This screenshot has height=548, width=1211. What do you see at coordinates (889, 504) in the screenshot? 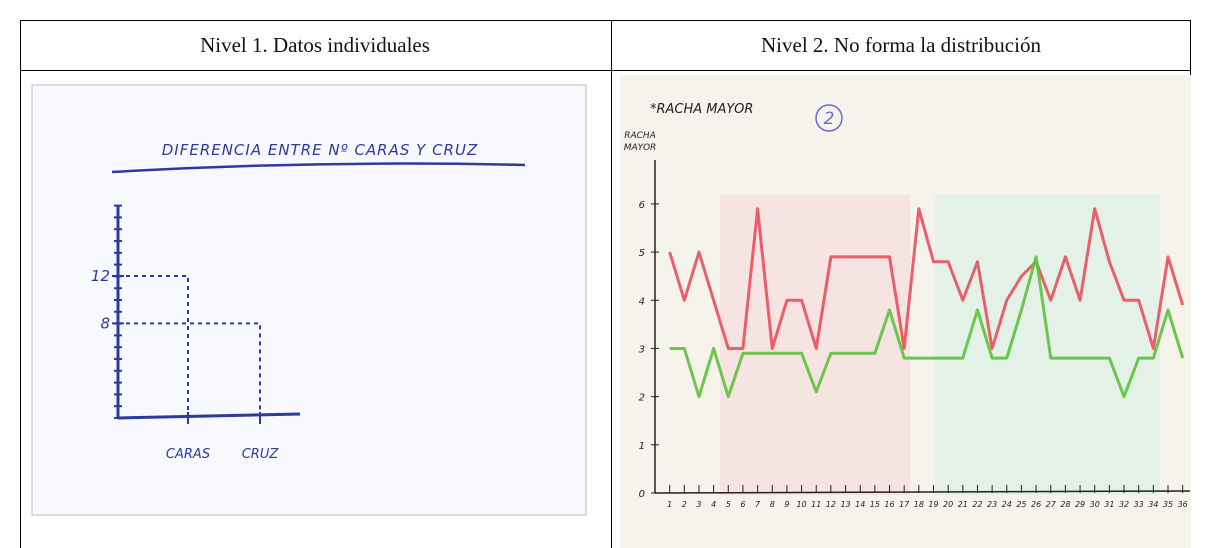
I see `x-tick-label: 16` at bounding box center [889, 504].